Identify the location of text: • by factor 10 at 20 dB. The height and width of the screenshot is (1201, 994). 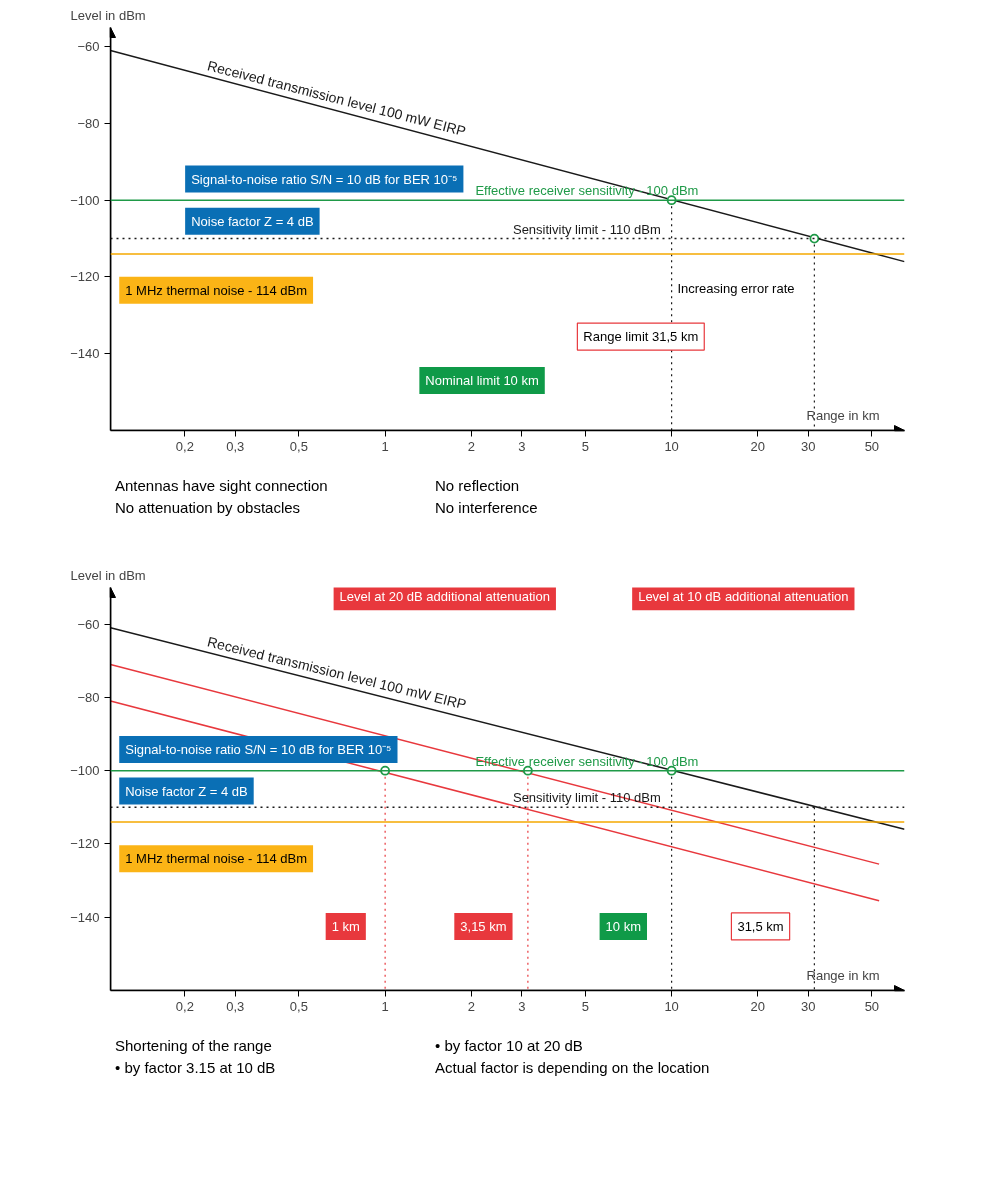
(509, 1046).